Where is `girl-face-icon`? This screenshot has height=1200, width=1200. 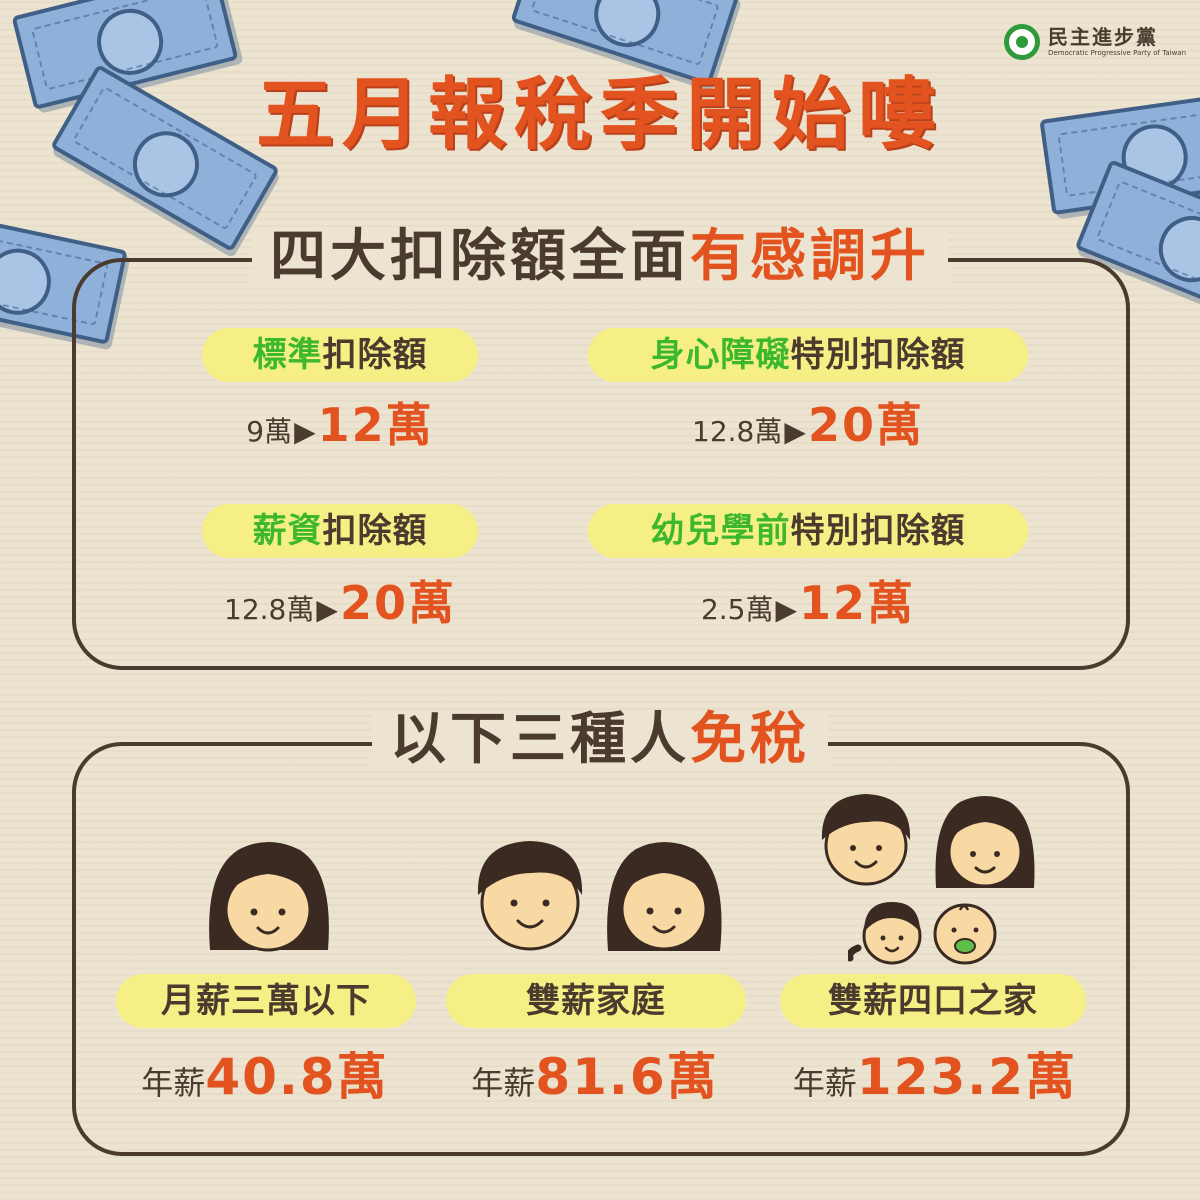
girl-face-icon is located at coordinates (885, 933).